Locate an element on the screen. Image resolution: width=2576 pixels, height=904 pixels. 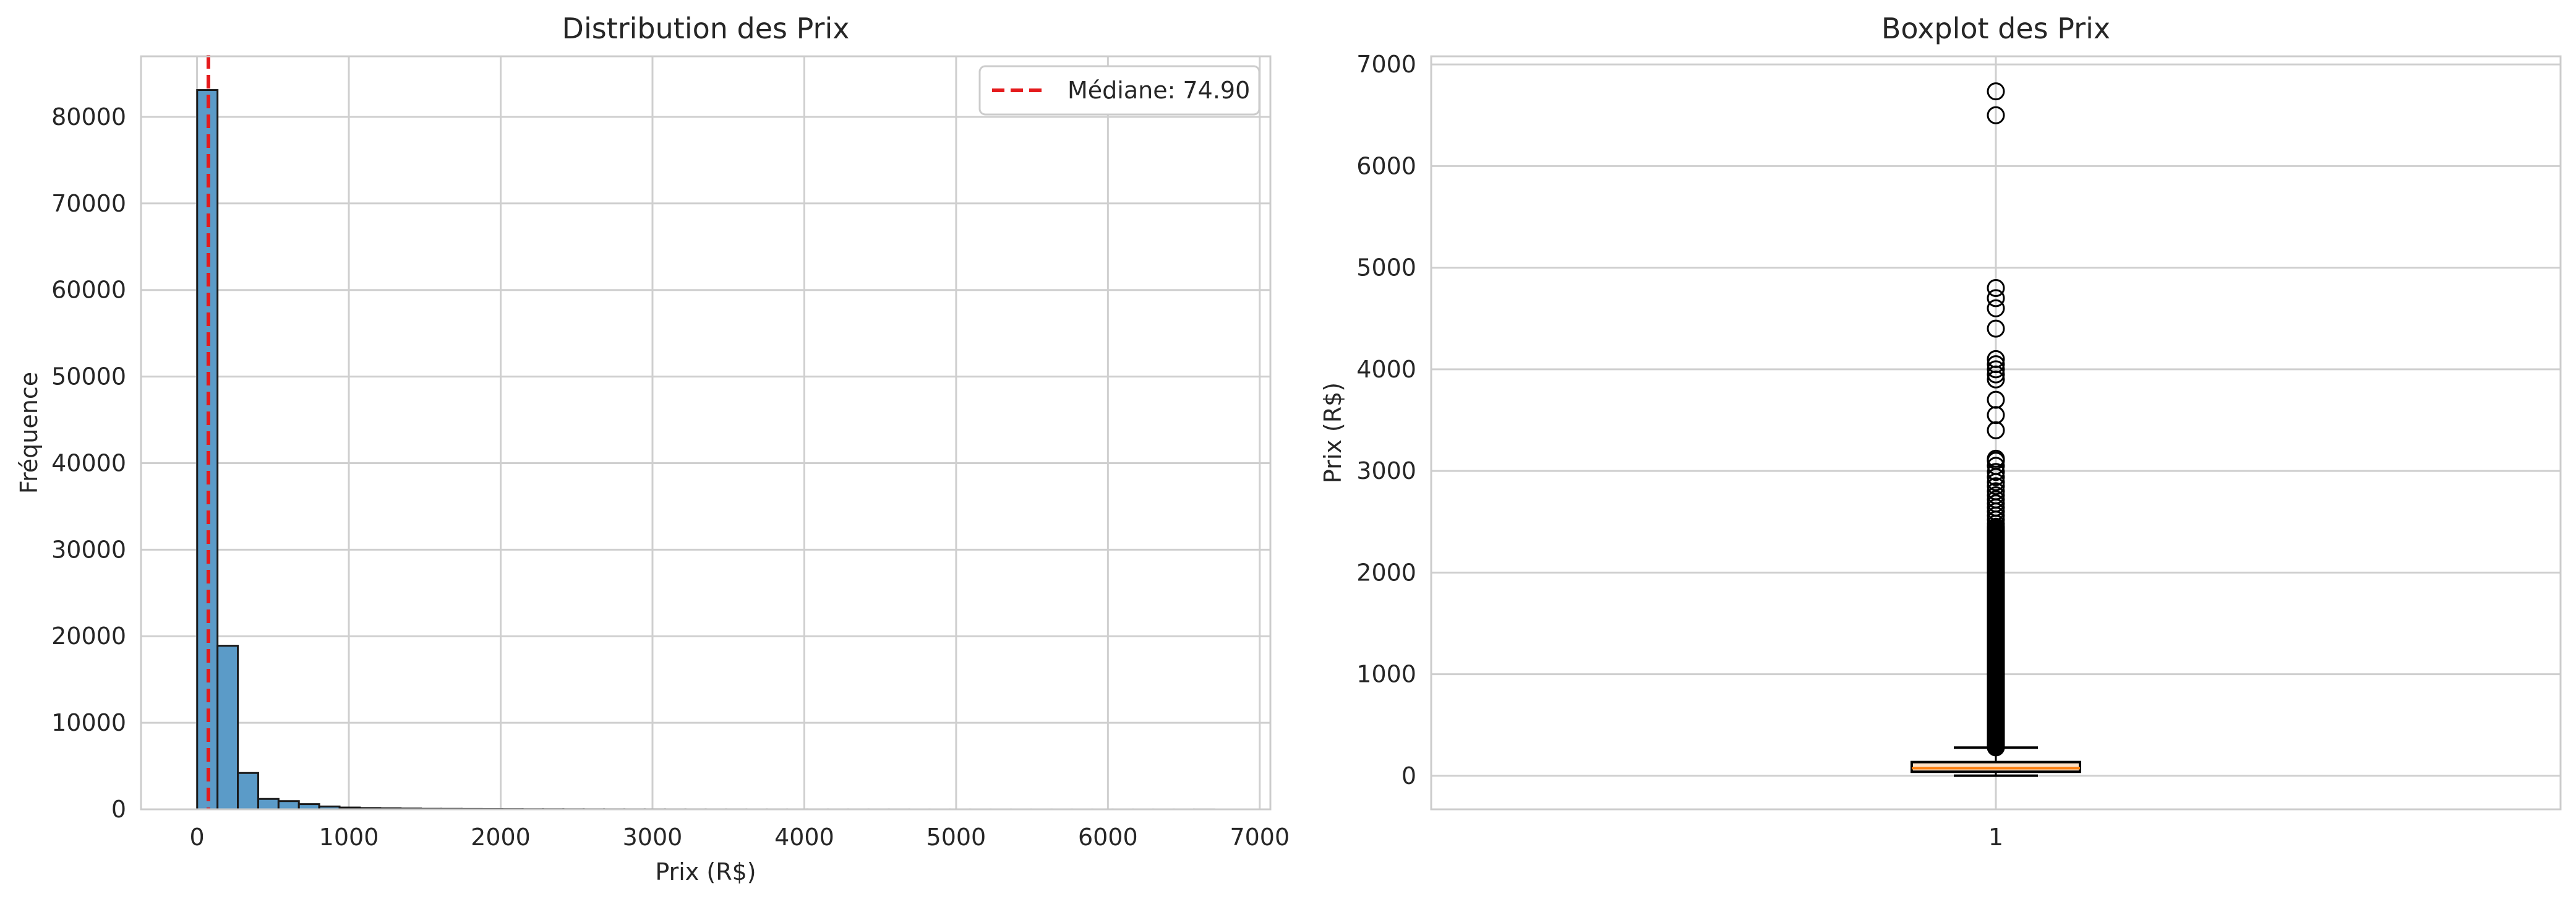
y-tick-label: 20000 is located at coordinates (88, 636).